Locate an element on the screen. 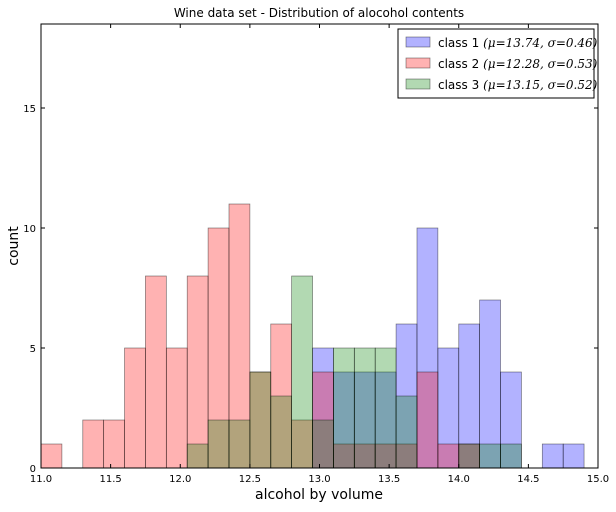 The image size is (616, 512). y-axis-label: count is located at coordinates (14, 246).